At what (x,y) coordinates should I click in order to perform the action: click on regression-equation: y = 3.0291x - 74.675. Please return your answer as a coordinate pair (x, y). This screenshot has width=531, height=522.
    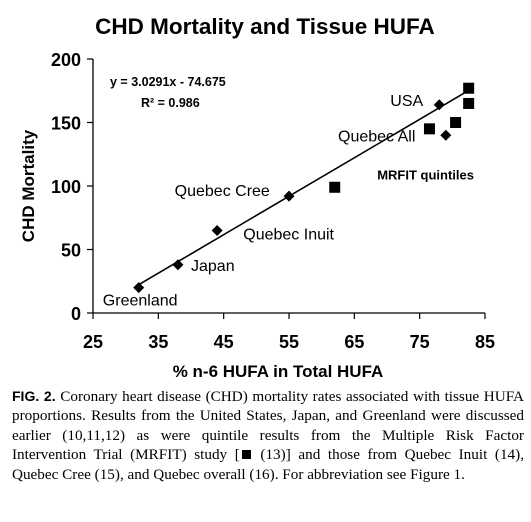
    Looking at the image, I should click on (168, 82).